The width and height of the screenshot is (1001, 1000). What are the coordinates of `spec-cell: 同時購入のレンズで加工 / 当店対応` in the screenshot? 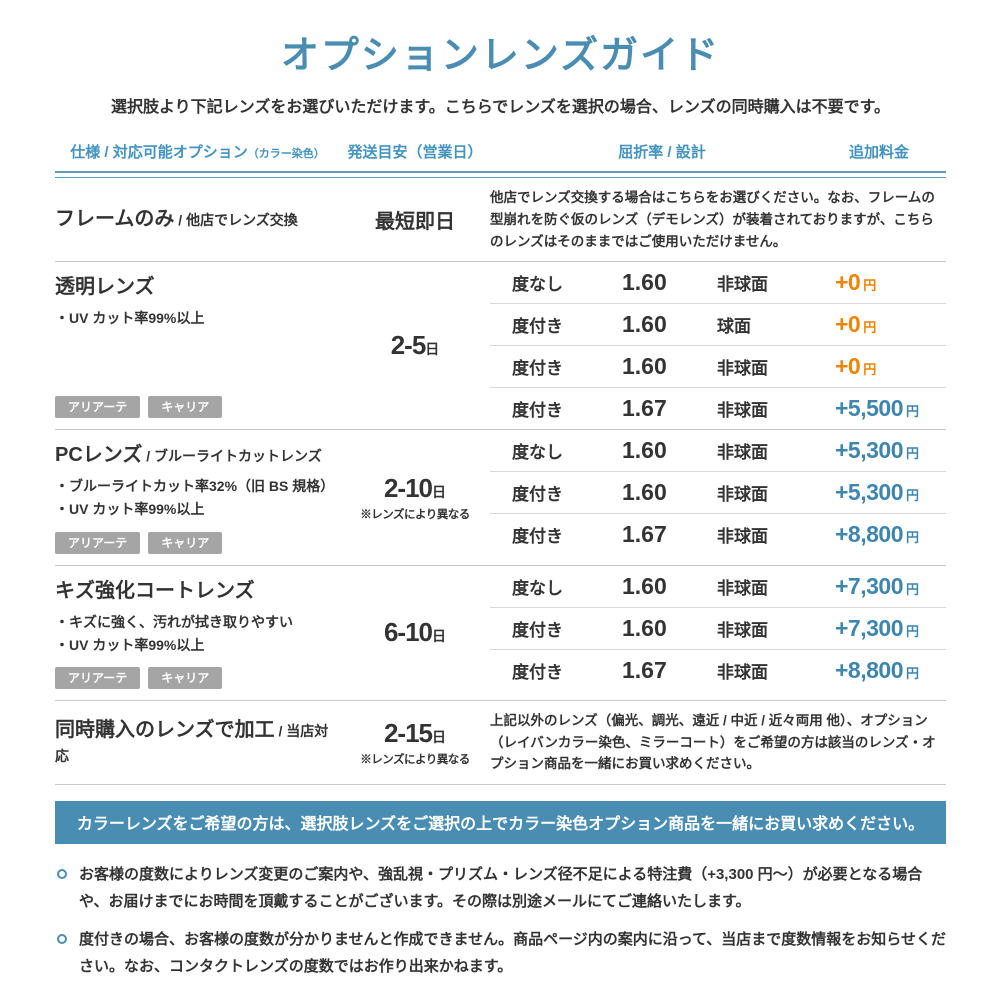 It's located at (197, 743).